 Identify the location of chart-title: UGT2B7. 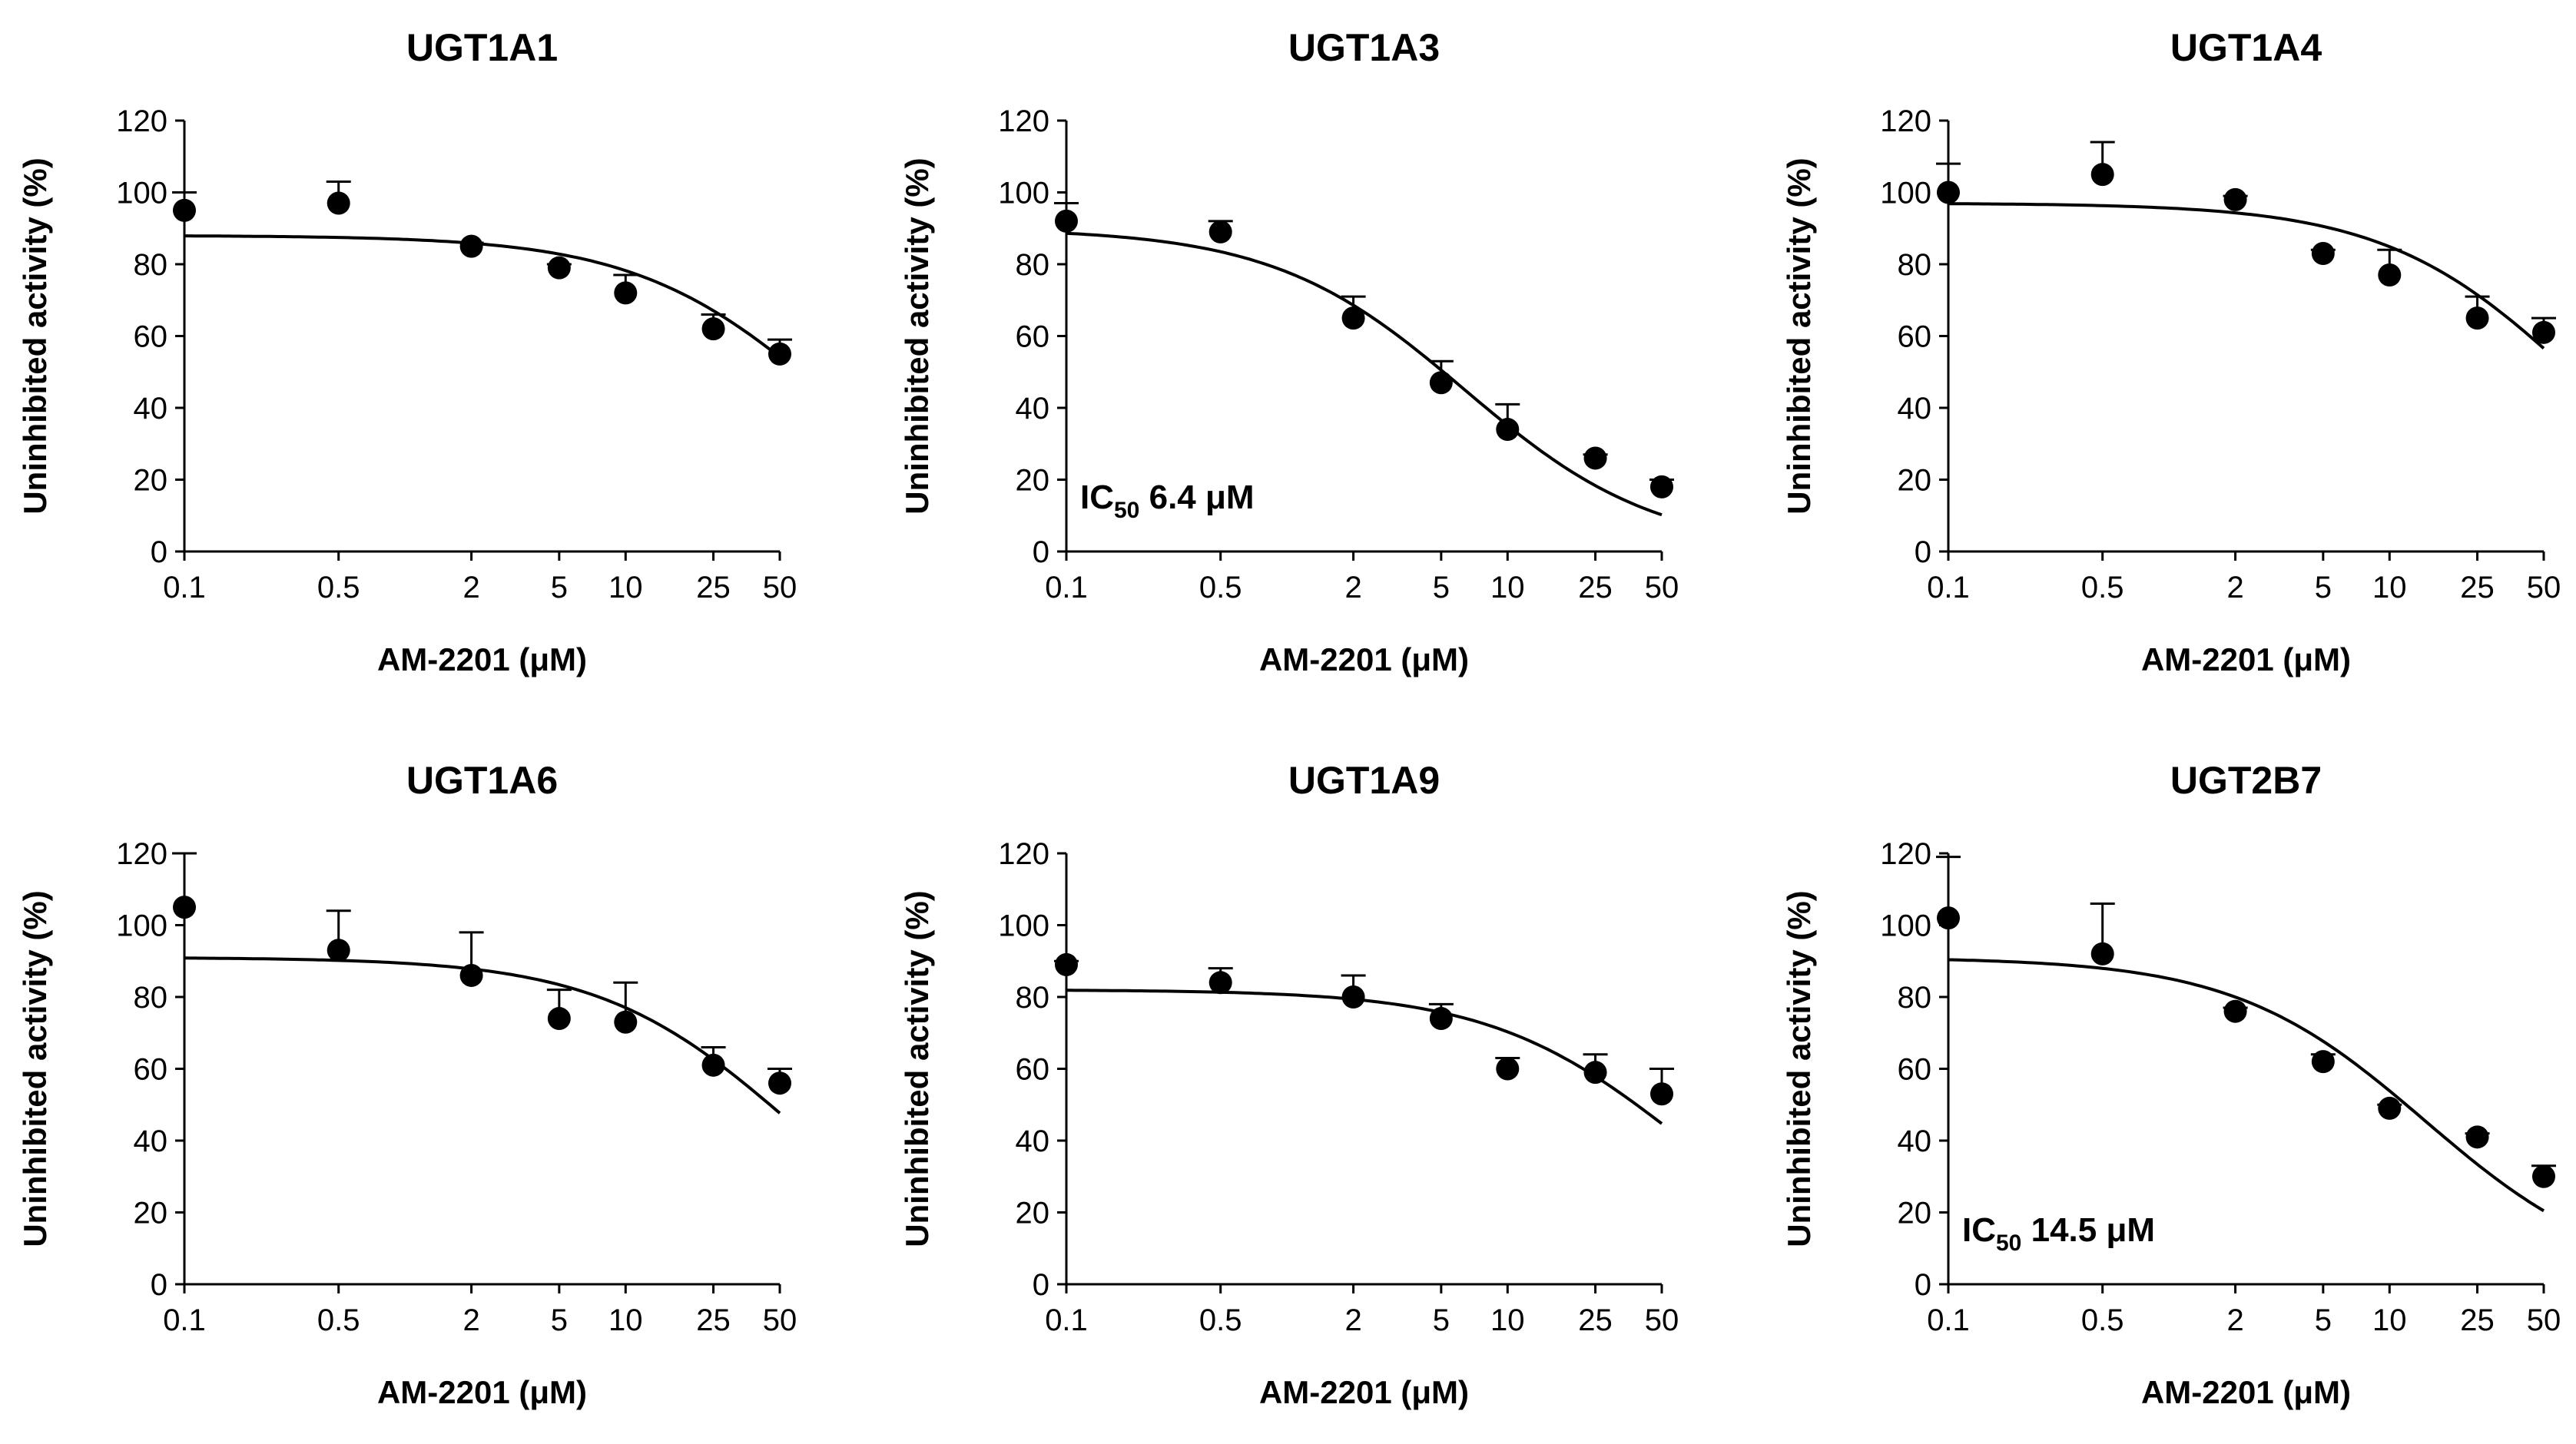
(2246, 781).